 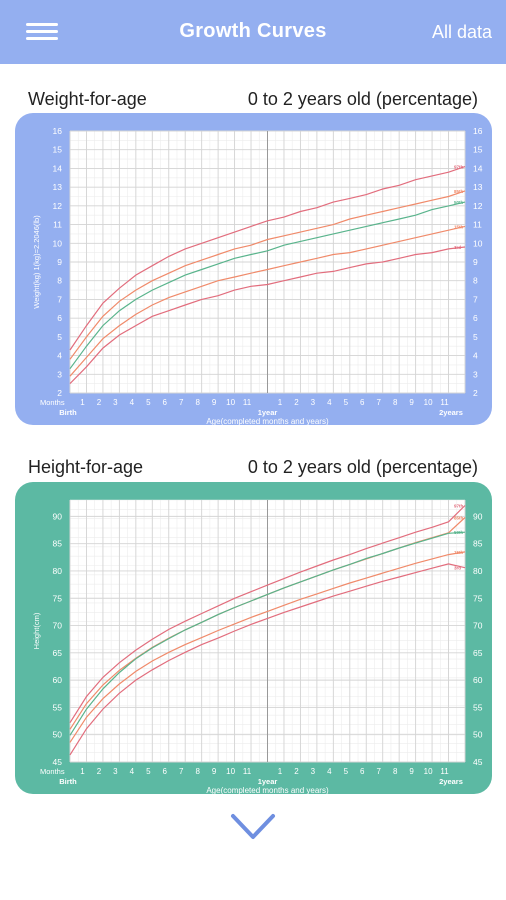 I want to click on y-tick-label-left: 4, so click(x=59, y=356).